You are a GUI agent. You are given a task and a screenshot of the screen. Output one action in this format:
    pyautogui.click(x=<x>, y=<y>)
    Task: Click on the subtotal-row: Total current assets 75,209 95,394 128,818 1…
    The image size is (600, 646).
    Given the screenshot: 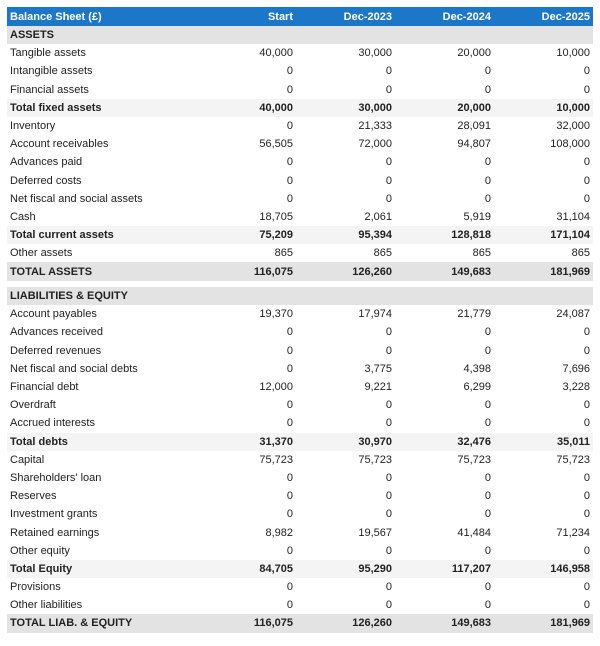 What is the action you would take?
    pyautogui.click(x=300, y=235)
    